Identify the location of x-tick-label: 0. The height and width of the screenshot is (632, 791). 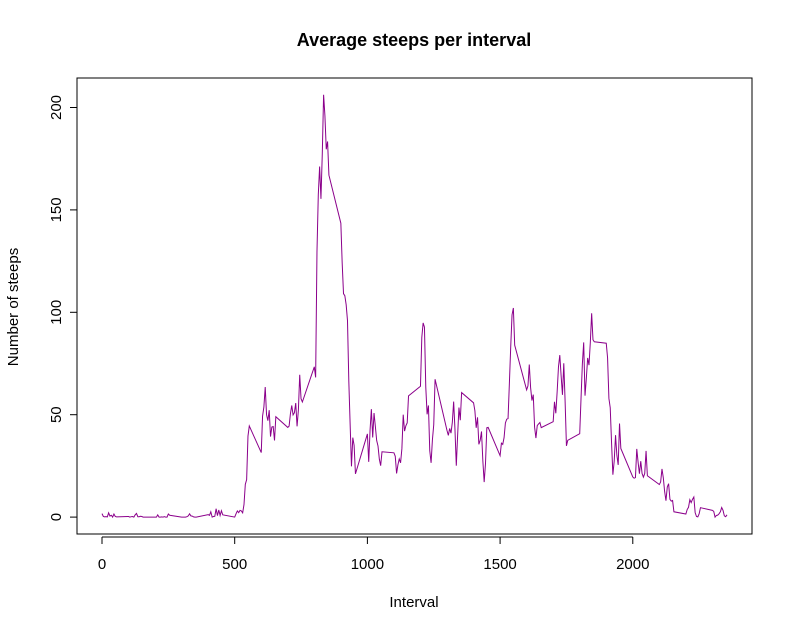
(102, 564).